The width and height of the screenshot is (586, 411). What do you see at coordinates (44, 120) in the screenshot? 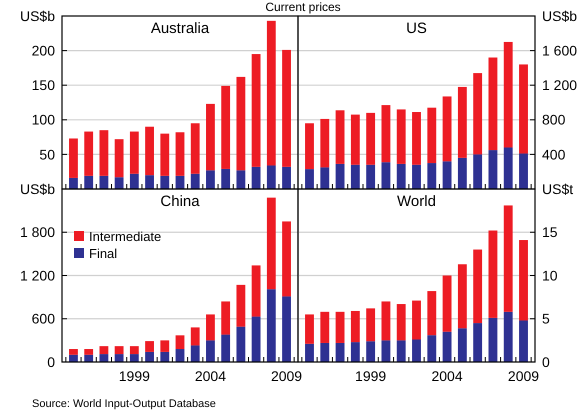
I see `y-tick-label: 100` at bounding box center [44, 120].